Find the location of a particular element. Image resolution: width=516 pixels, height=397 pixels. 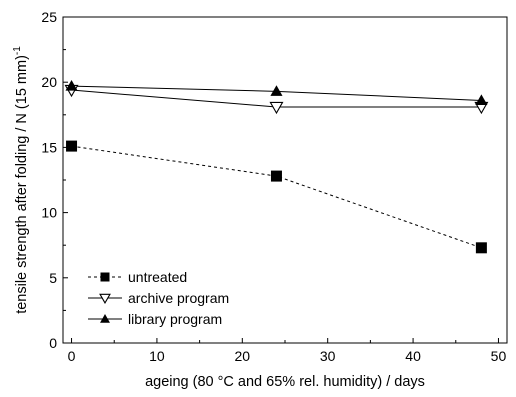

x-tick-label: 40 is located at coordinates (413, 356).